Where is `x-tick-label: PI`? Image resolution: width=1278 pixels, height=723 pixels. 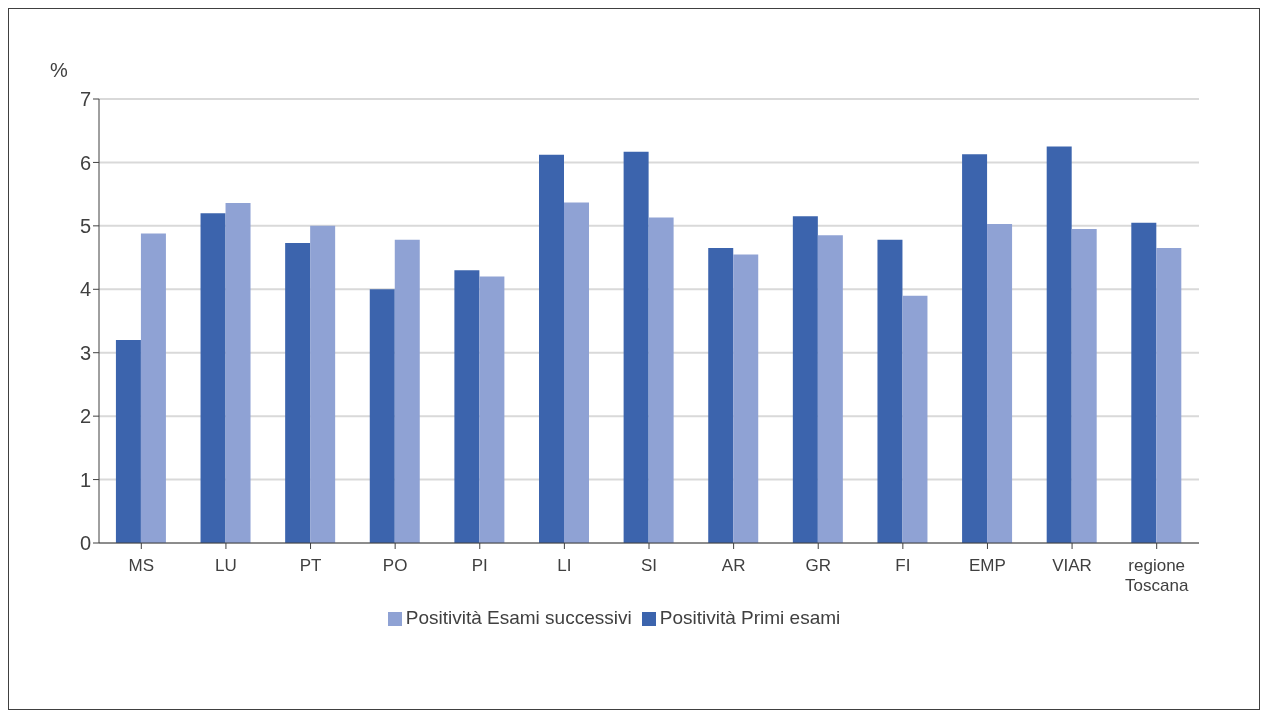
x-tick-label: PI is located at coordinates (479, 565).